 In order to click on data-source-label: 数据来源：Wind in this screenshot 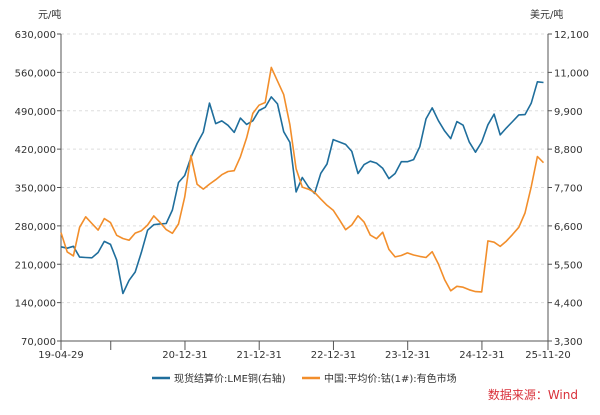, I will do `click(532, 395)`.